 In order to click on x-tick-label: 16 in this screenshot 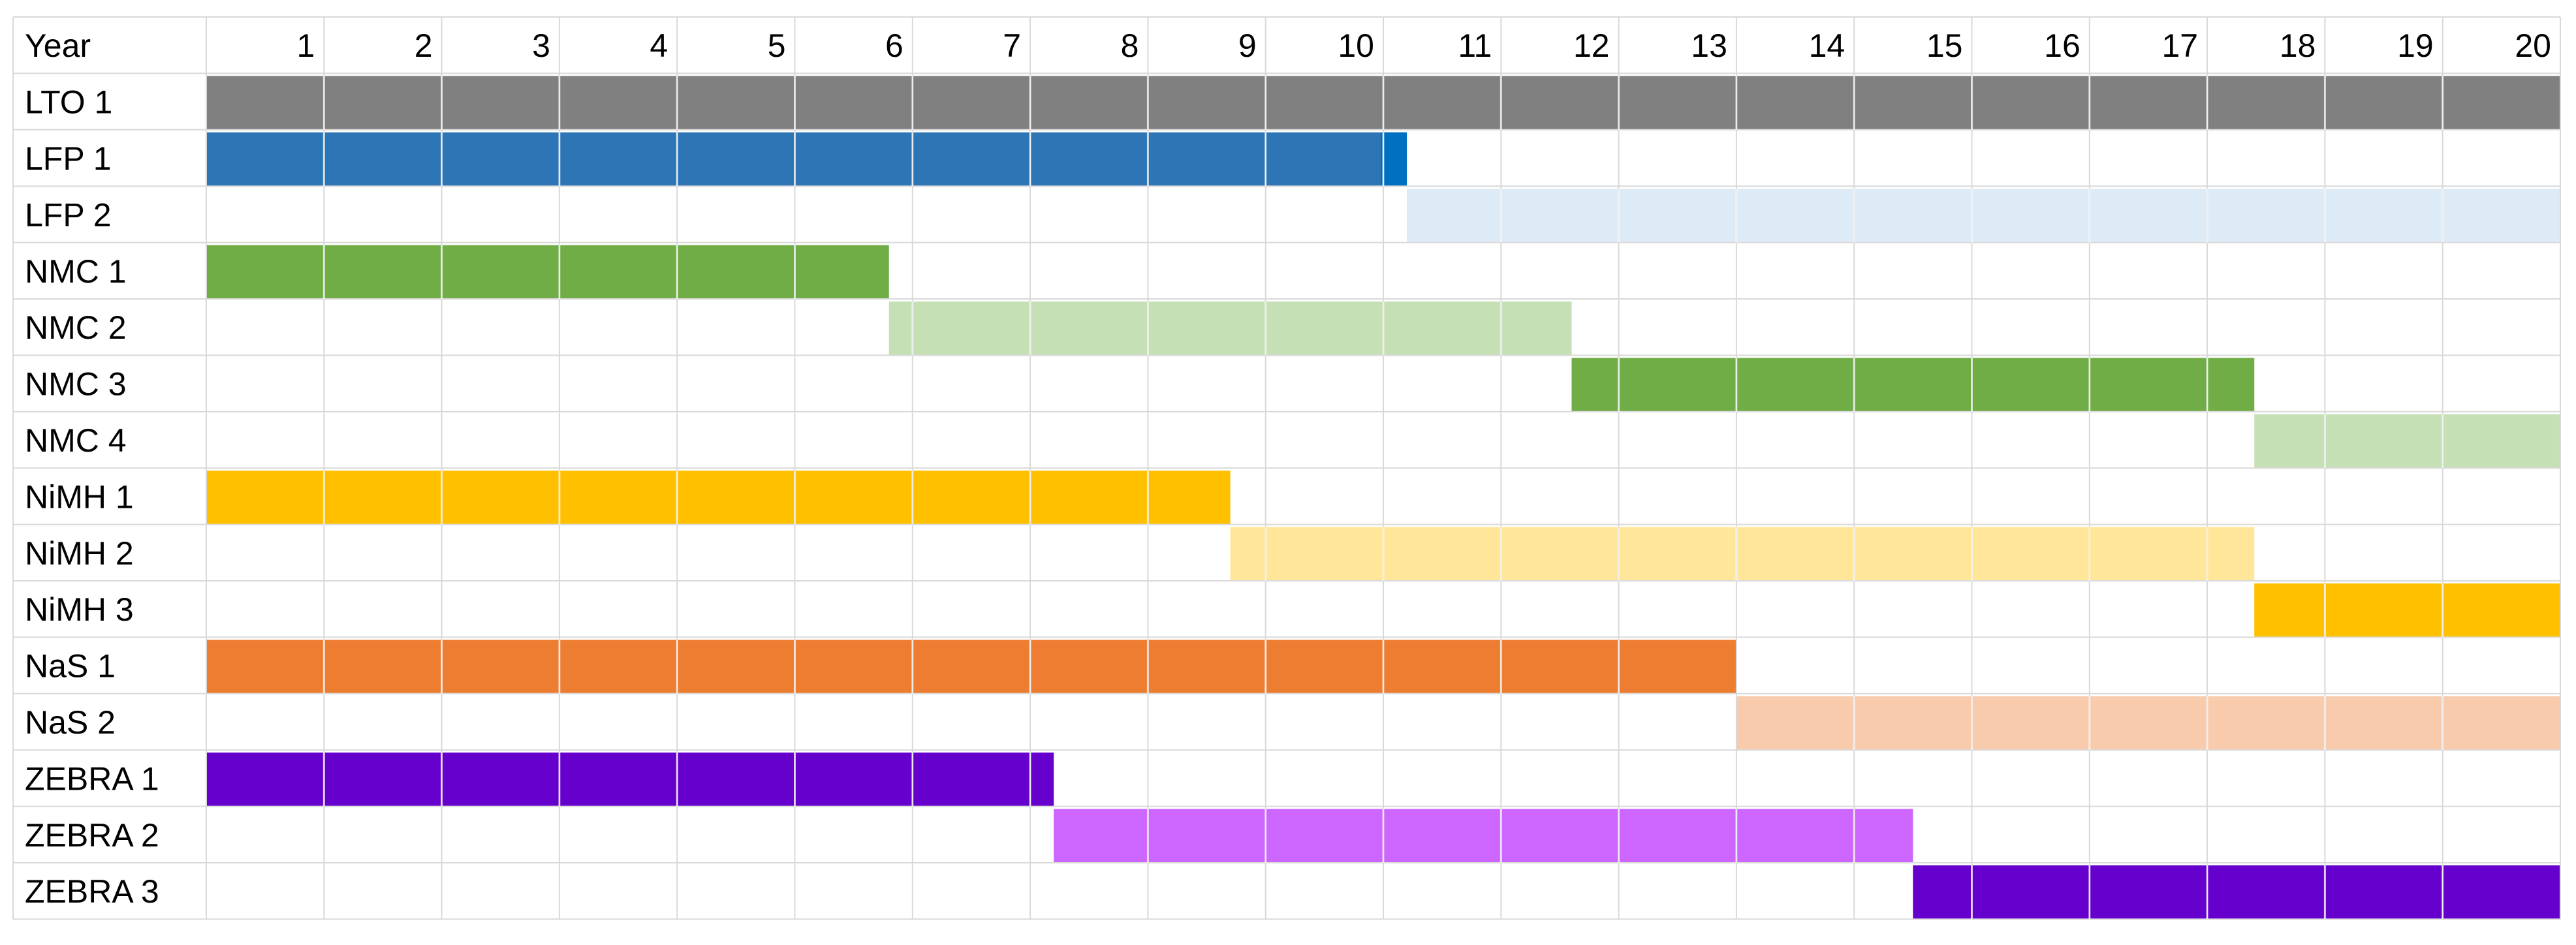, I will do `click(2062, 46)`.